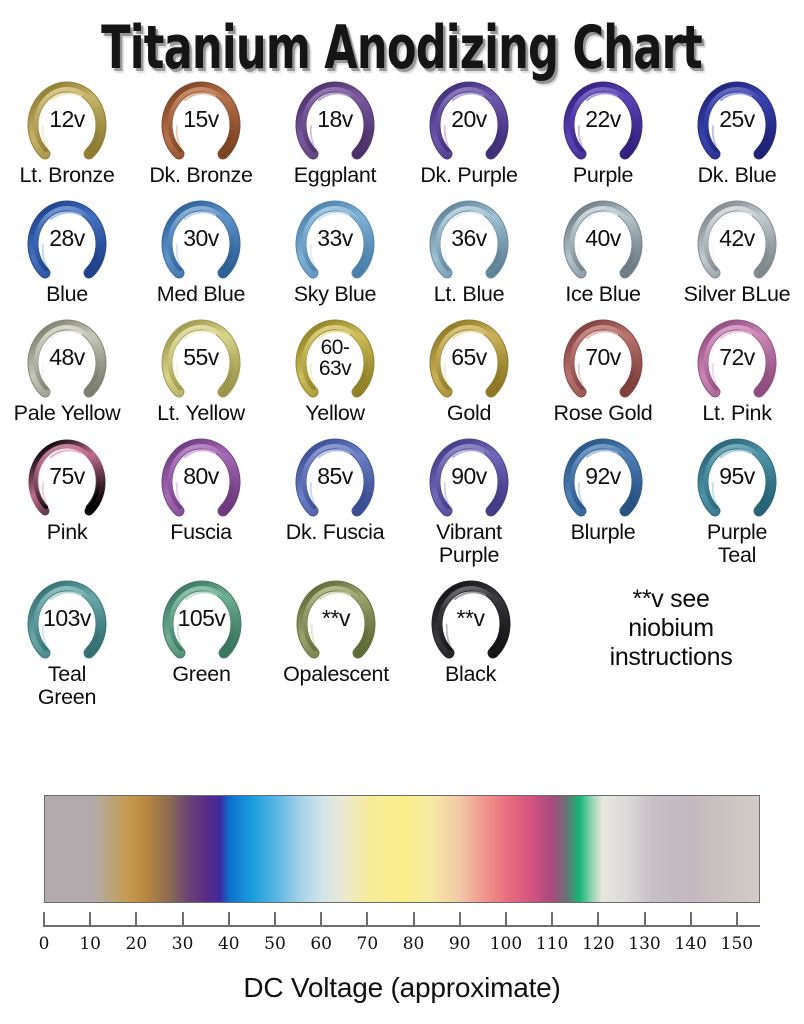 The image size is (804, 1024). I want to click on ring-icon: 103v, so click(67, 619).